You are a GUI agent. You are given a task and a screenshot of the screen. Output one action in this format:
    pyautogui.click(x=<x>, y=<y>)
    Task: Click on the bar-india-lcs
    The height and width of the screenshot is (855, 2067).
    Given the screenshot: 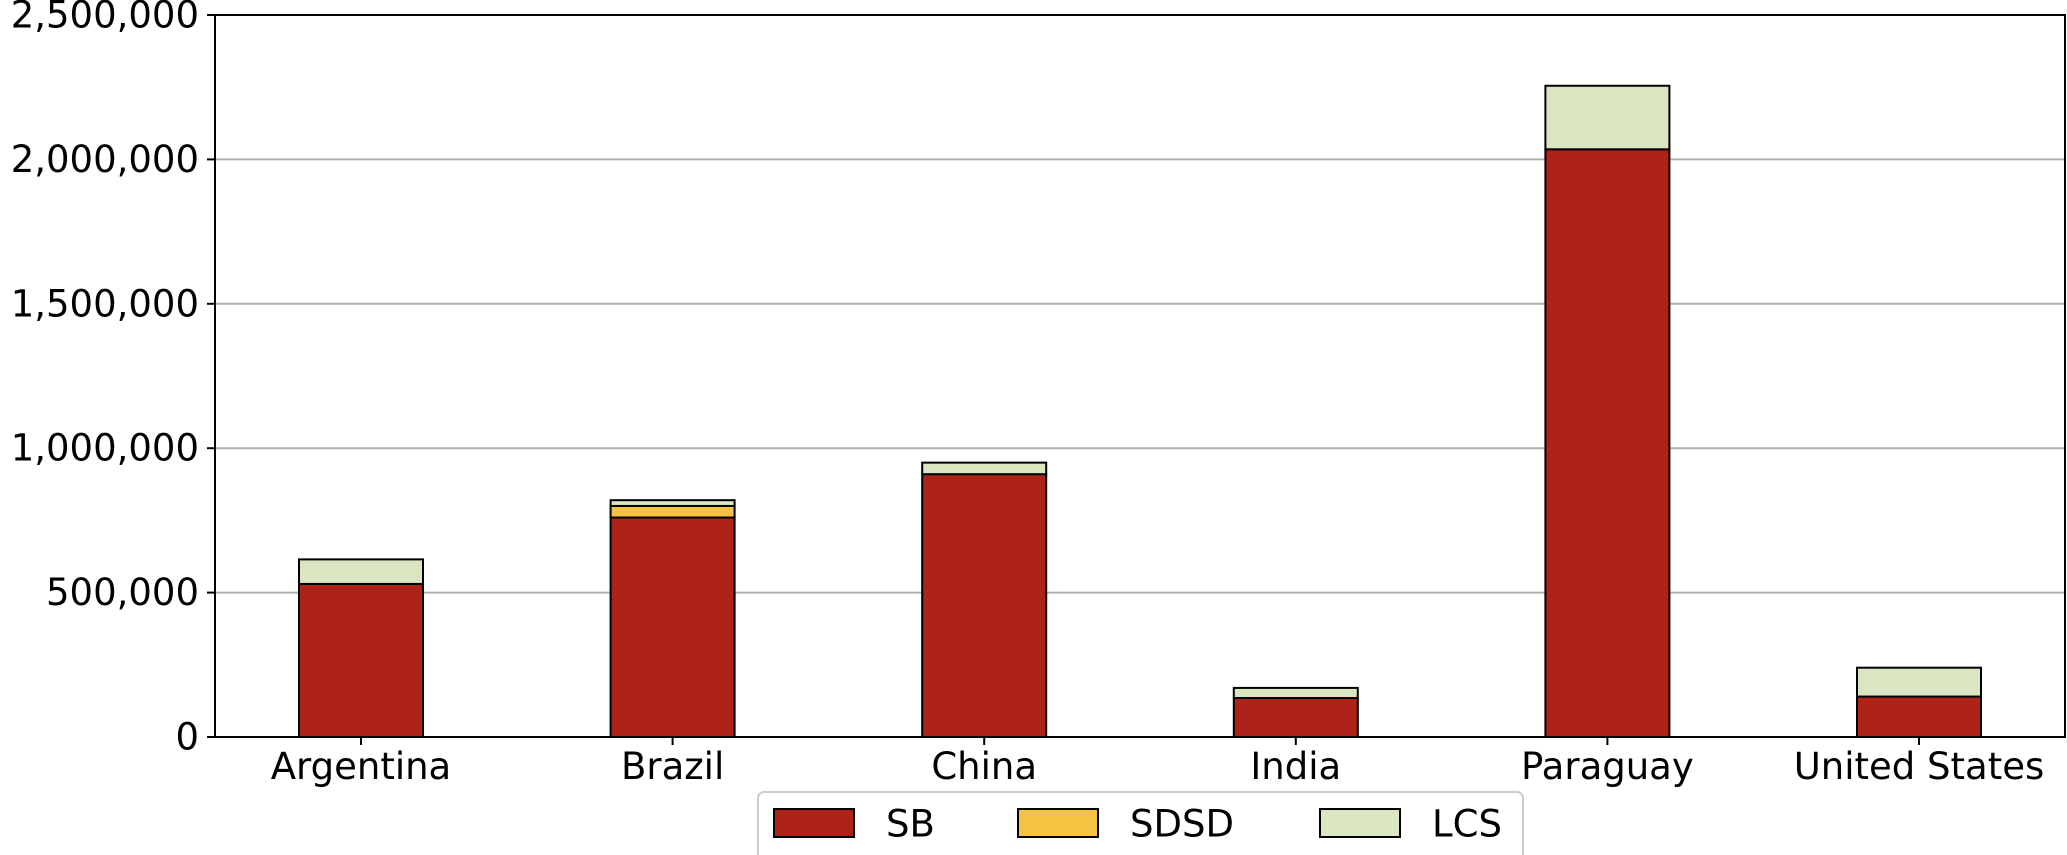 What is the action you would take?
    pyautogui.click(x=1295, y=693)
    